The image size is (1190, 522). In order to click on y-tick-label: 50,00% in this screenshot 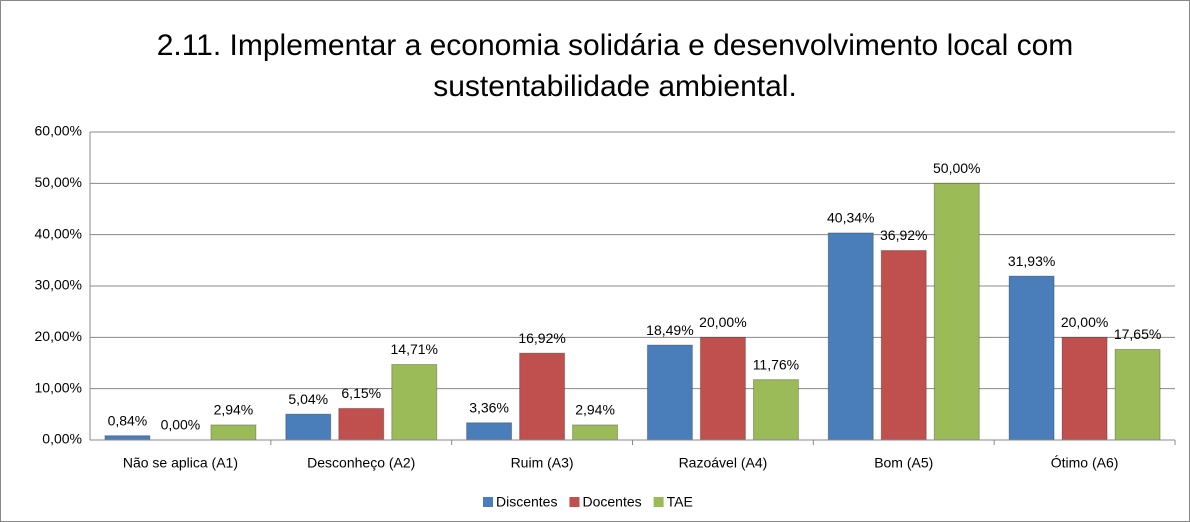, I will do `click(58, 182)`.